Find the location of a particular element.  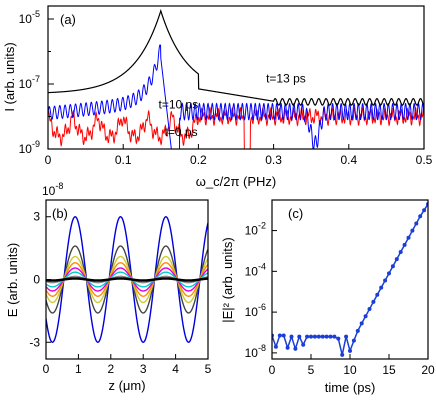

panel-a-xtick: 0.1 is located at coordinates (123, 160).